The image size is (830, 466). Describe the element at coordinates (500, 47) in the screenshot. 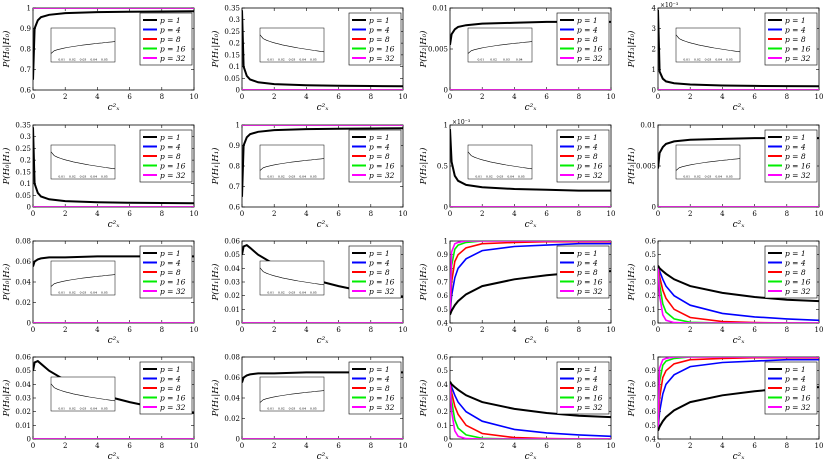

I see `inset-curve` at that location.